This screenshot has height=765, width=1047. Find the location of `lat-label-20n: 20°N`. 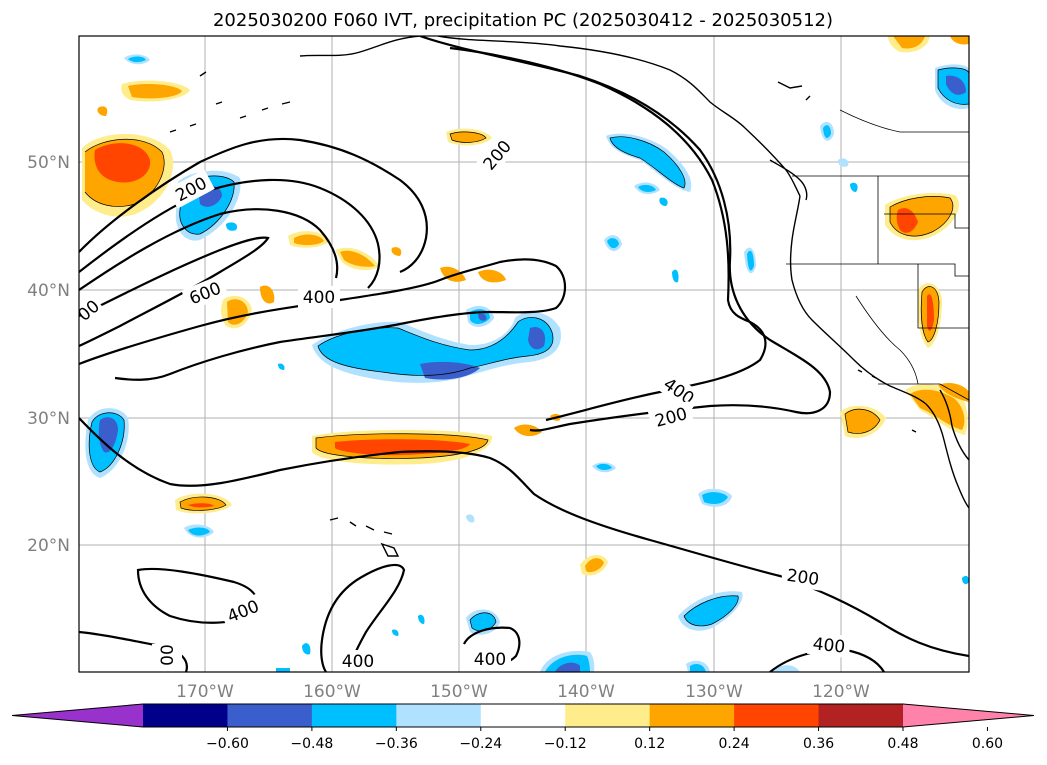

lat-label-20n: 20°N is located at coordinates (48, 546).